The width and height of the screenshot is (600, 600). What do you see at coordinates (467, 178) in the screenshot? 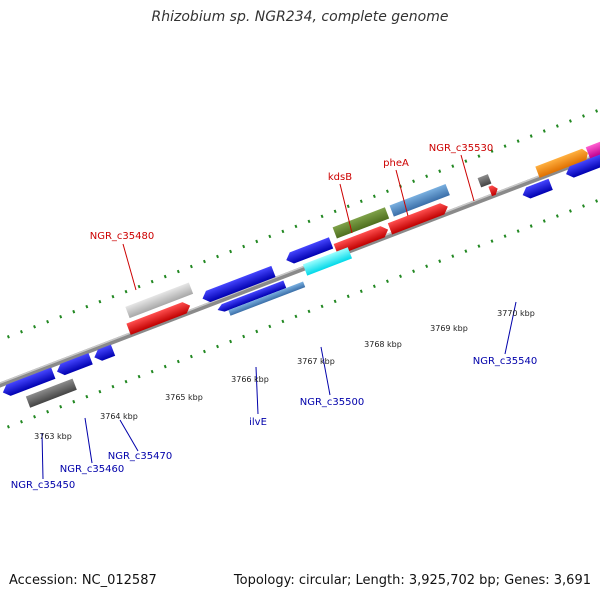
I see `leader-ngr-c35530` at bounding box center [467, 178].